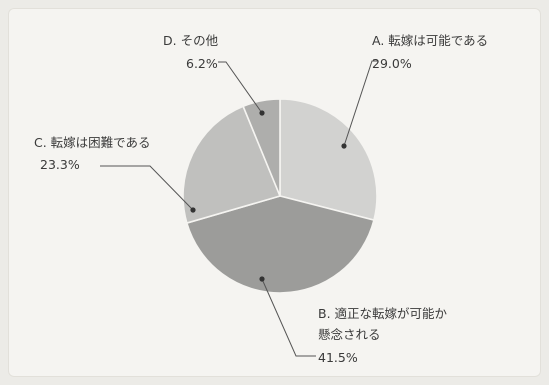 The width and height of the screenshot is (549, 385). I want to click on label-d: D. その他 6.2%, so click(191, 52).